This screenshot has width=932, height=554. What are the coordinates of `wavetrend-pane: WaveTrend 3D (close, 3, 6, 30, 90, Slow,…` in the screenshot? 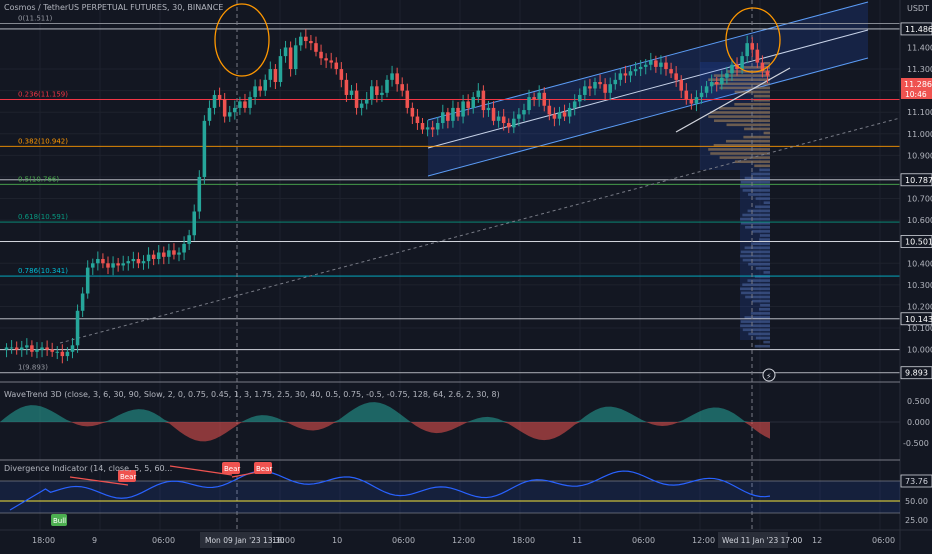 It's located at (465, 419).